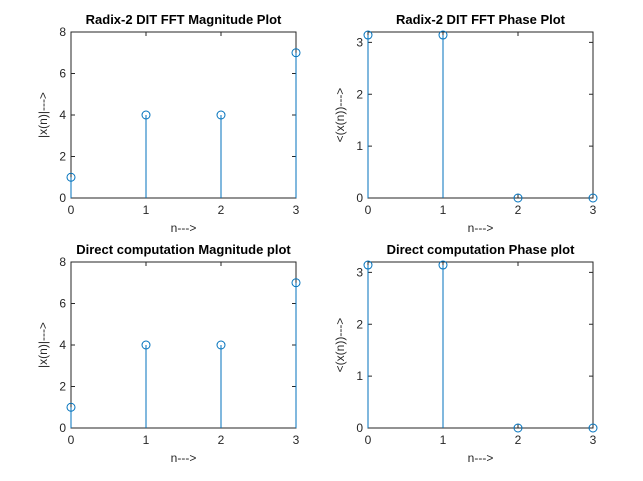 This screenshot has width=643, height=481. What do you see at coordinates (183, 249) in the screenshot?
I see `subplot-title: Direct computation Magnitude plot` at bounding box center [183, 249].